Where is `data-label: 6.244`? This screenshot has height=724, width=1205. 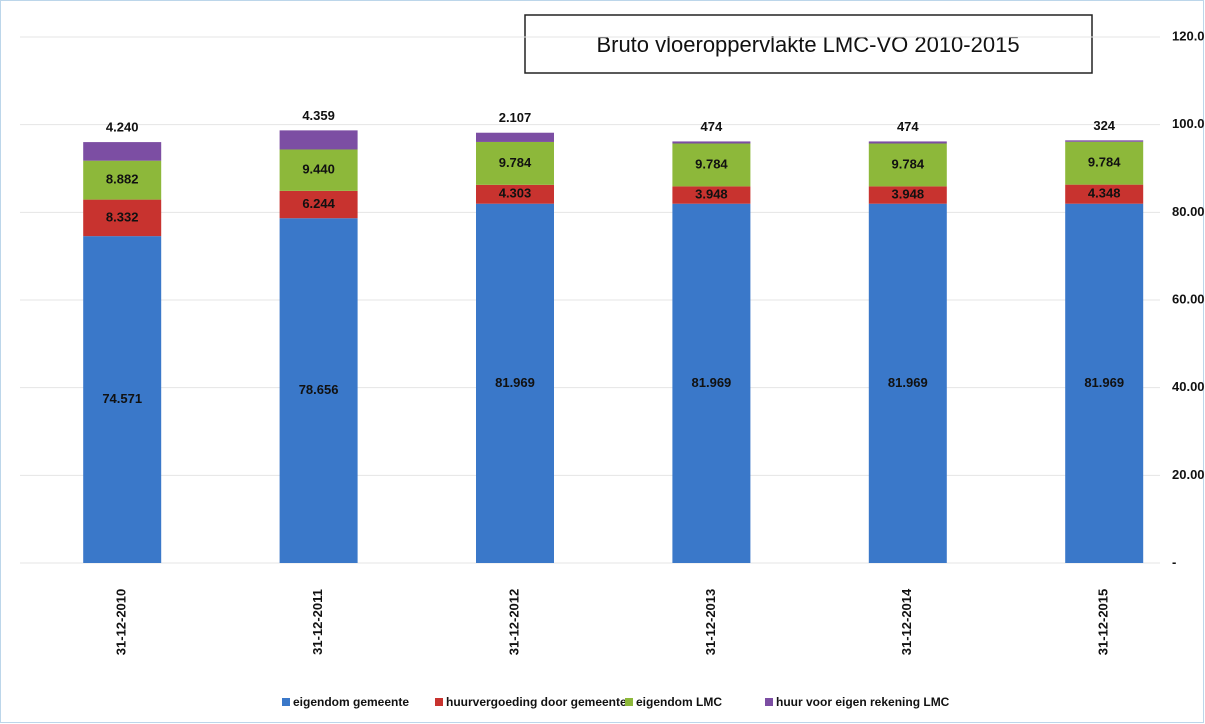 data-label: 6.244 is located at coordinates (318, 203).